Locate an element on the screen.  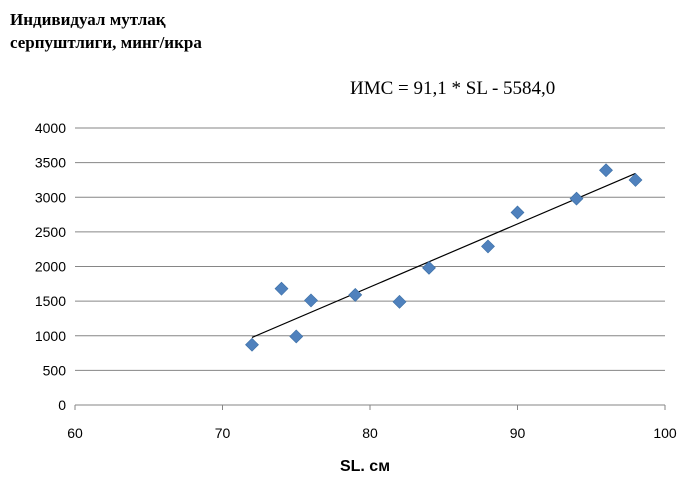
y-tick-label-3500: 3500 is located at coordinates (50, 163).